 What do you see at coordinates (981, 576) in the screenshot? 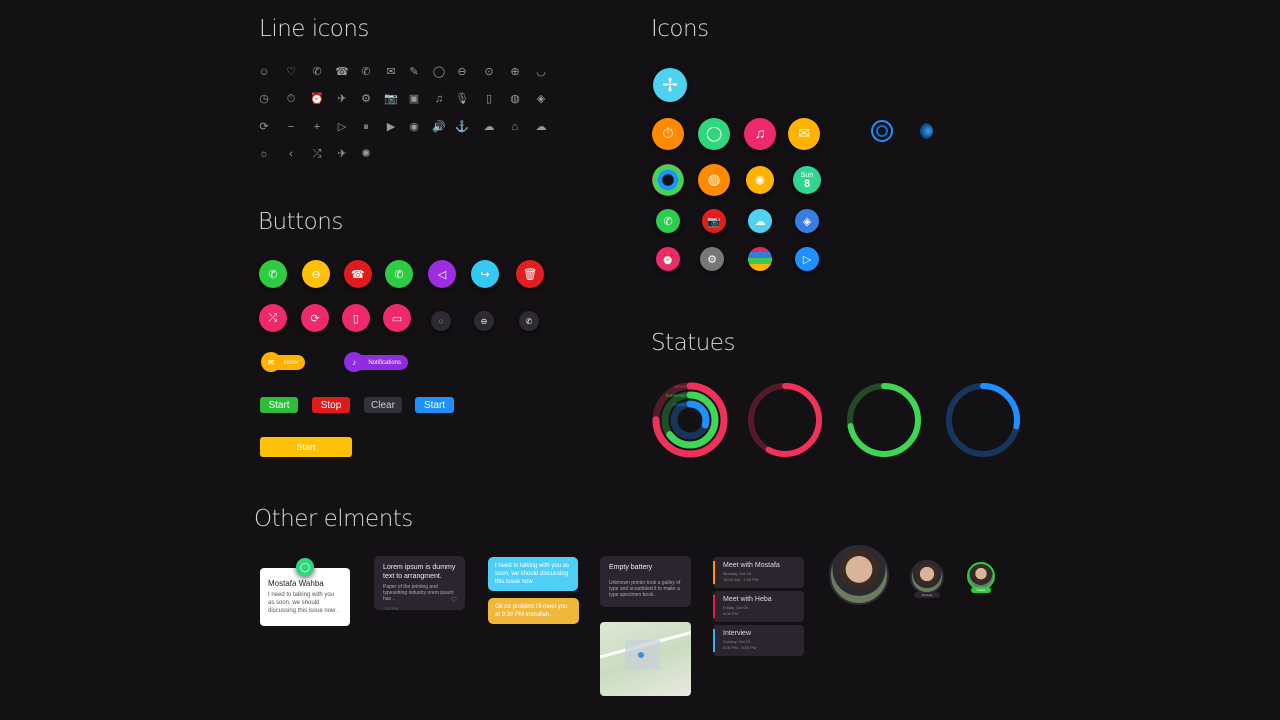
I see `avatar-small` at bounding box center [981, 576].